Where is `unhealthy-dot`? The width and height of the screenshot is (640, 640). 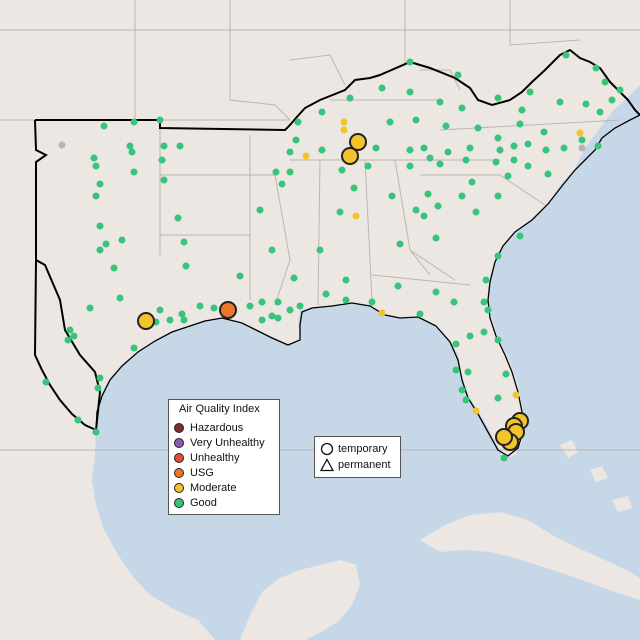
unhealthy-dot is located at coordinates (179, 458).